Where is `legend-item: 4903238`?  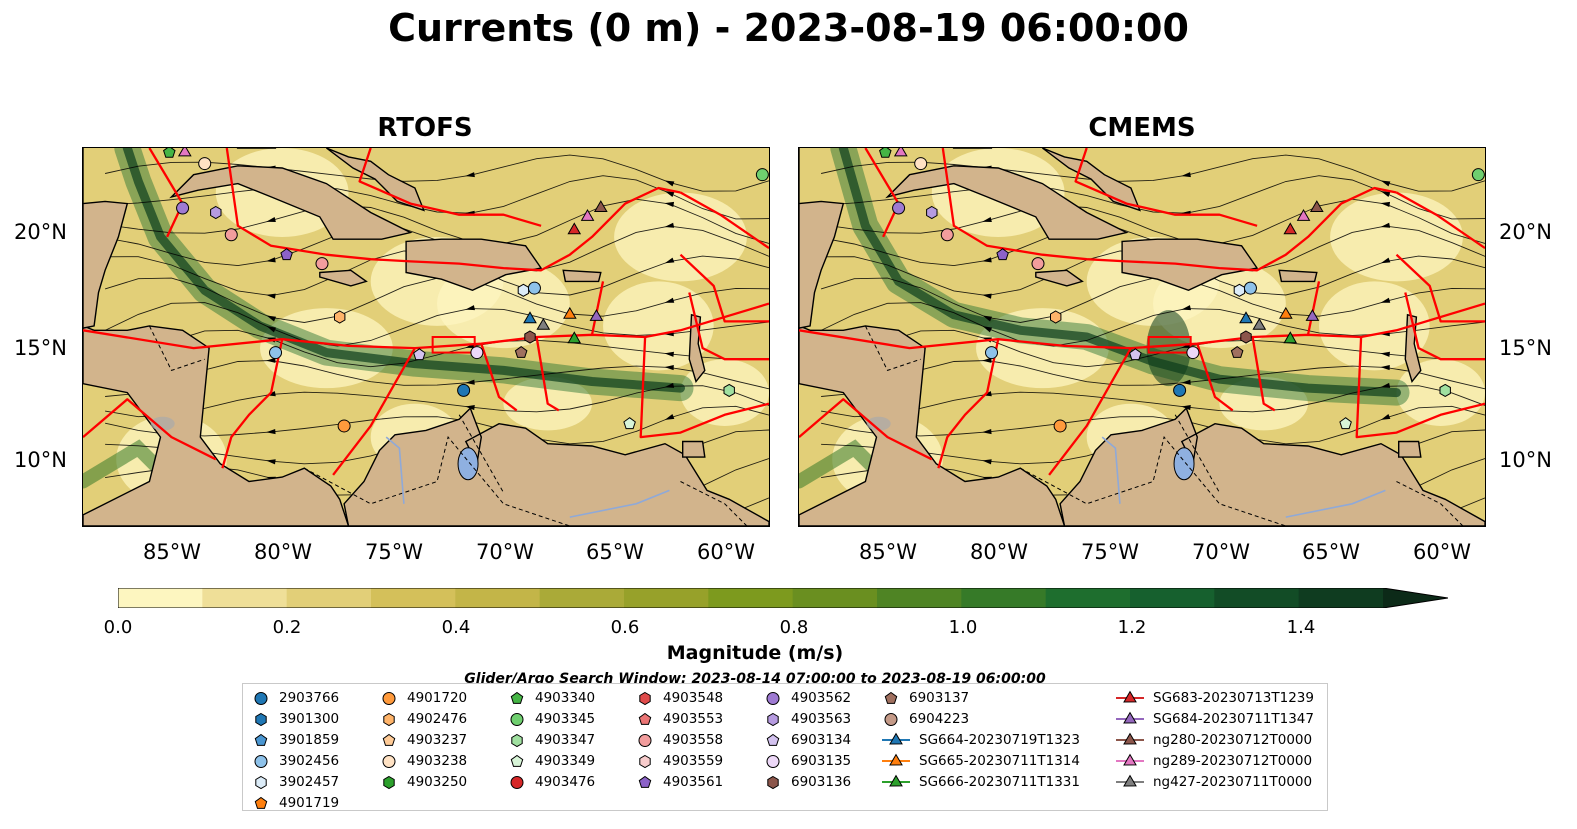 legend-item: 4903238 is located at coordinates (423, 760).